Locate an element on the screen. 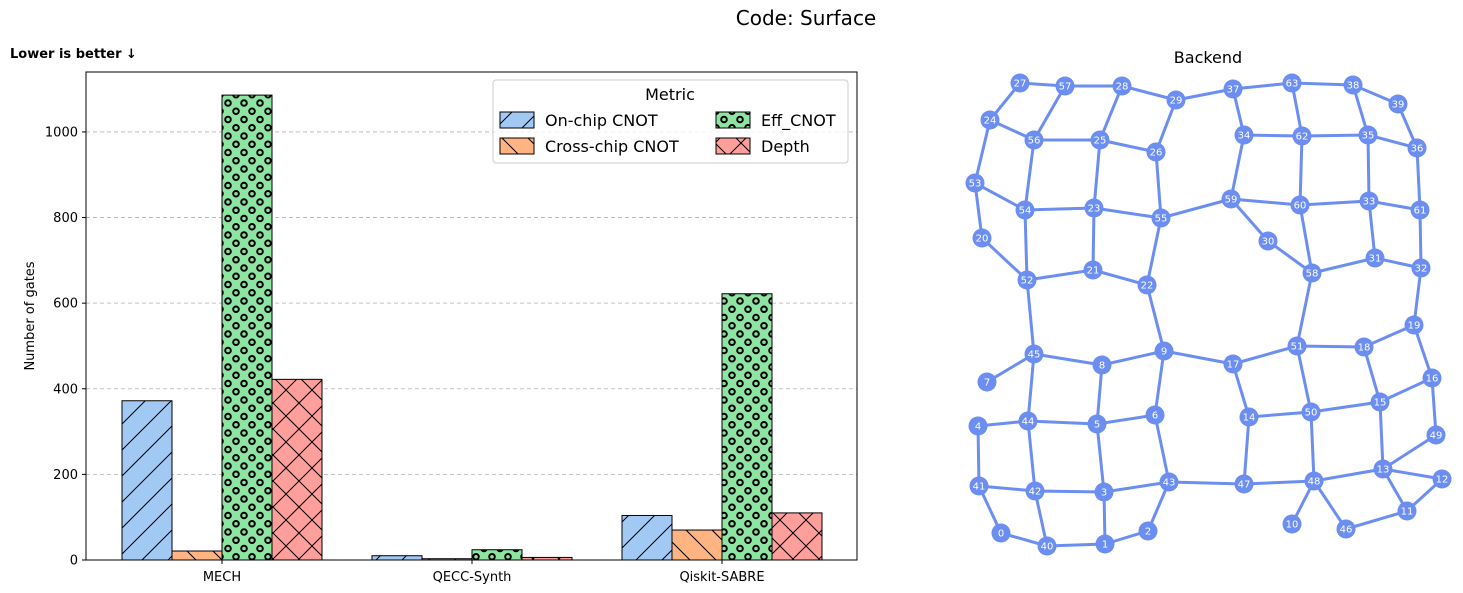 This screenshot has width=1463, height=593. node-28: 28 is located at coordinates (1122, 86).